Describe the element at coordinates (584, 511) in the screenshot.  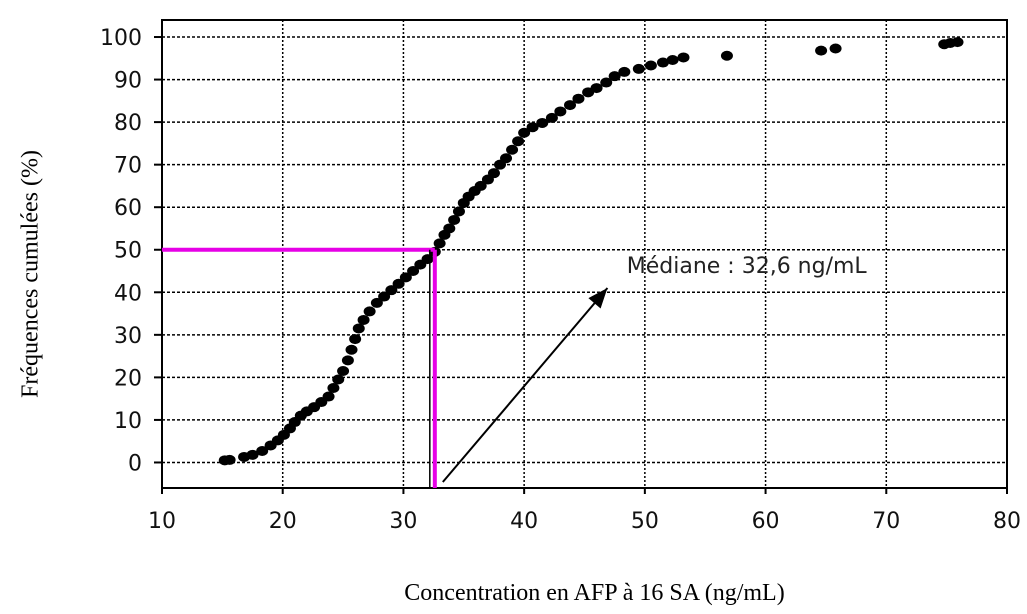
I see `x-axis-ticks: 10 20 30 40 50 60 70 80` at that location.